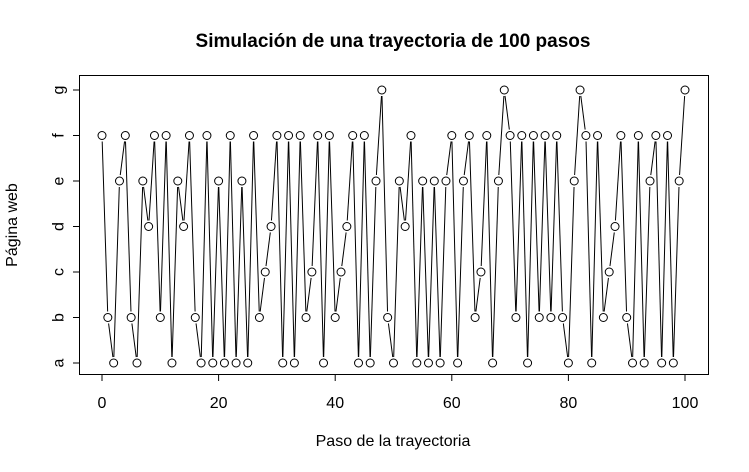  What do you see at coordinates (219, 403) in the screenshot?
I see `x-tick-label: 20` at bounding box center [219, 403].